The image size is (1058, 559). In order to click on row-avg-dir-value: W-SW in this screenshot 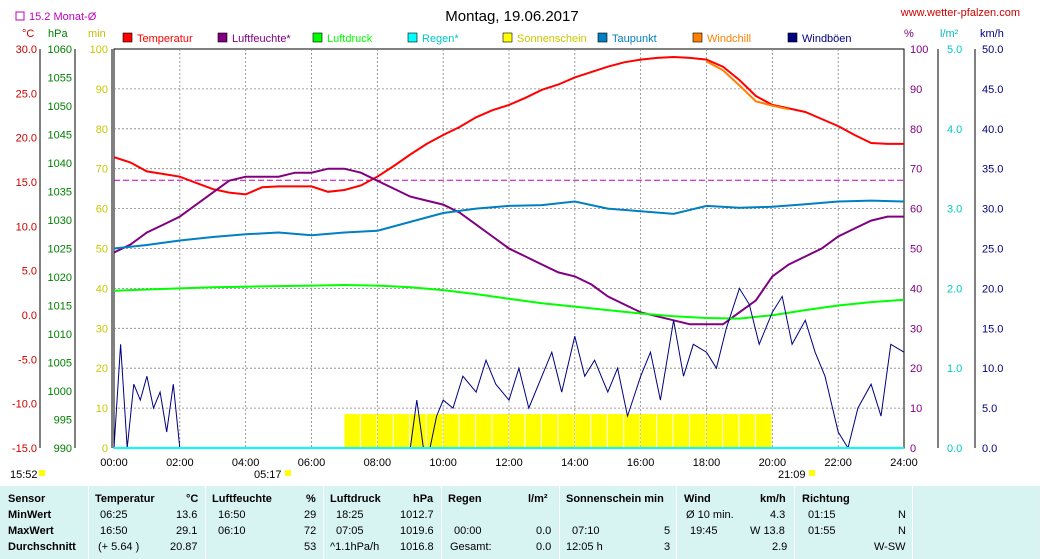, I will do `click(890, 547)`.